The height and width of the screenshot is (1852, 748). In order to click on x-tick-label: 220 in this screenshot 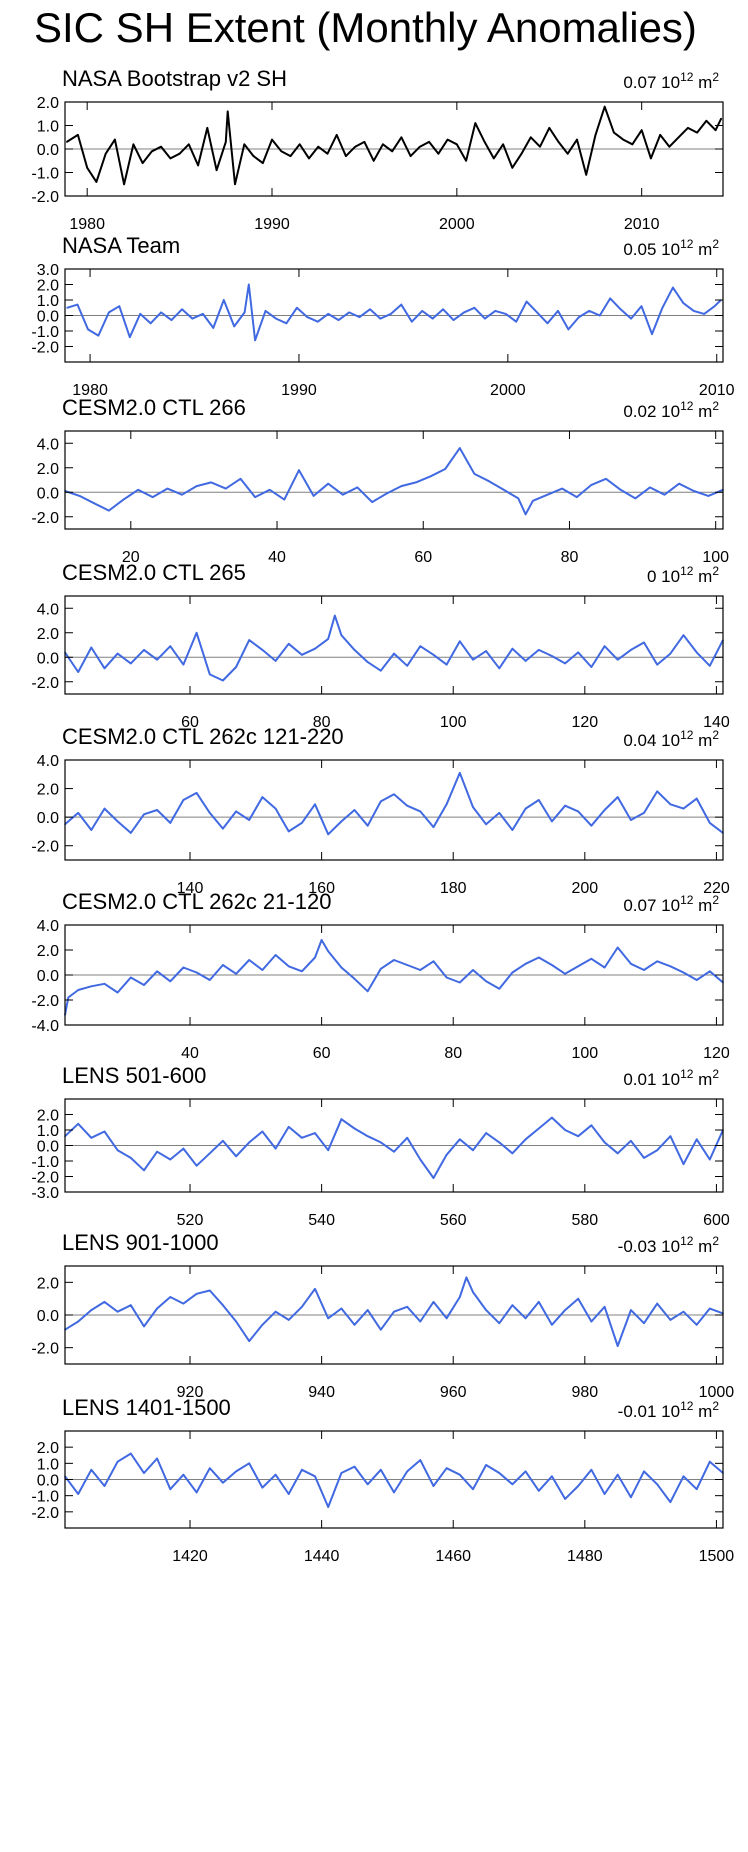, I will do `click(716, 888)`.